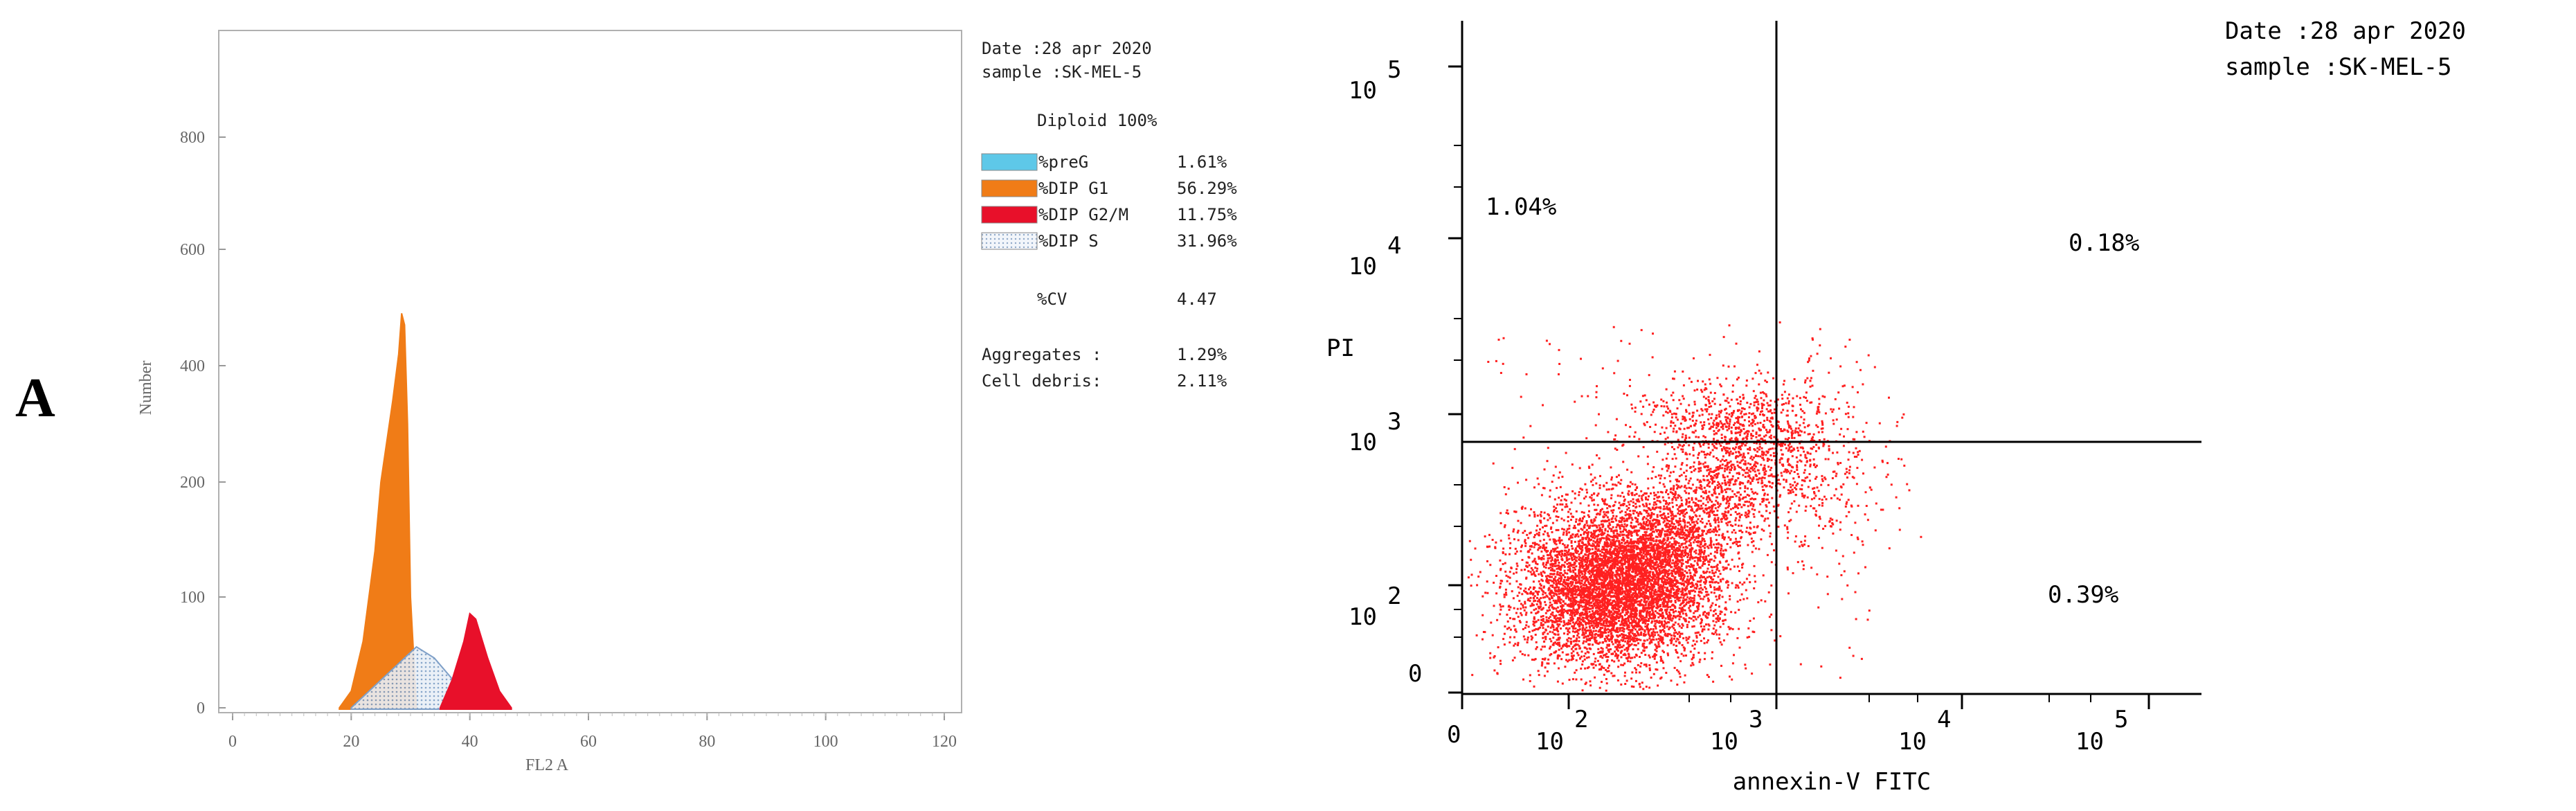  Describe the element at coordinates (1009, 215) in the screenshot. I see `legend-swatch` at that location.